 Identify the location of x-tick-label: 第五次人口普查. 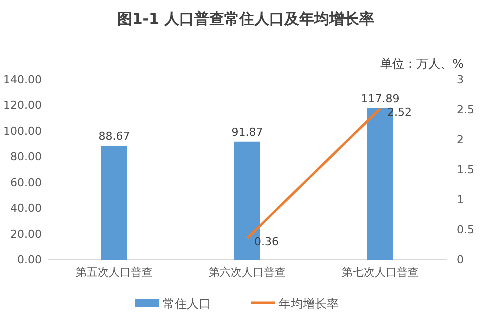
(114, 272).